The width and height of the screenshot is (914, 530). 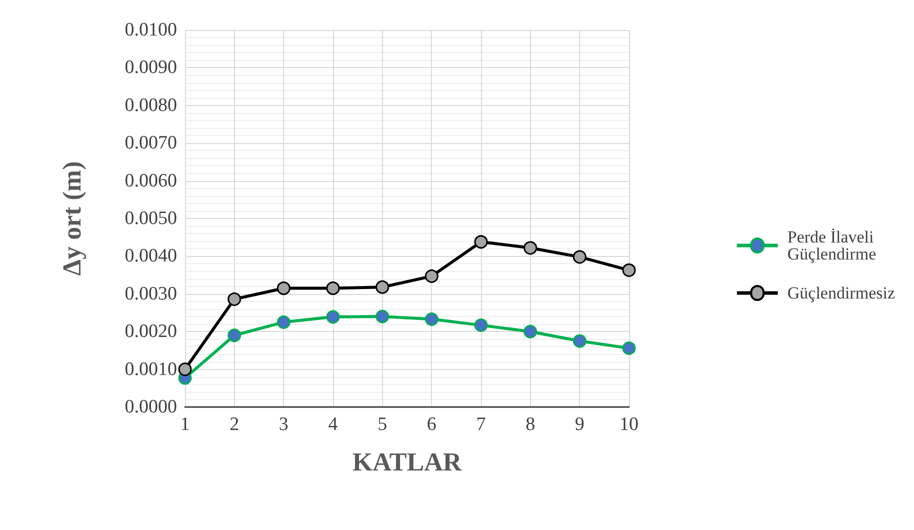 What do you see at coordinates (150, 331) in the screenshot?
I see `y-tick-label: 0.0020` at bounding box center [150, 331].